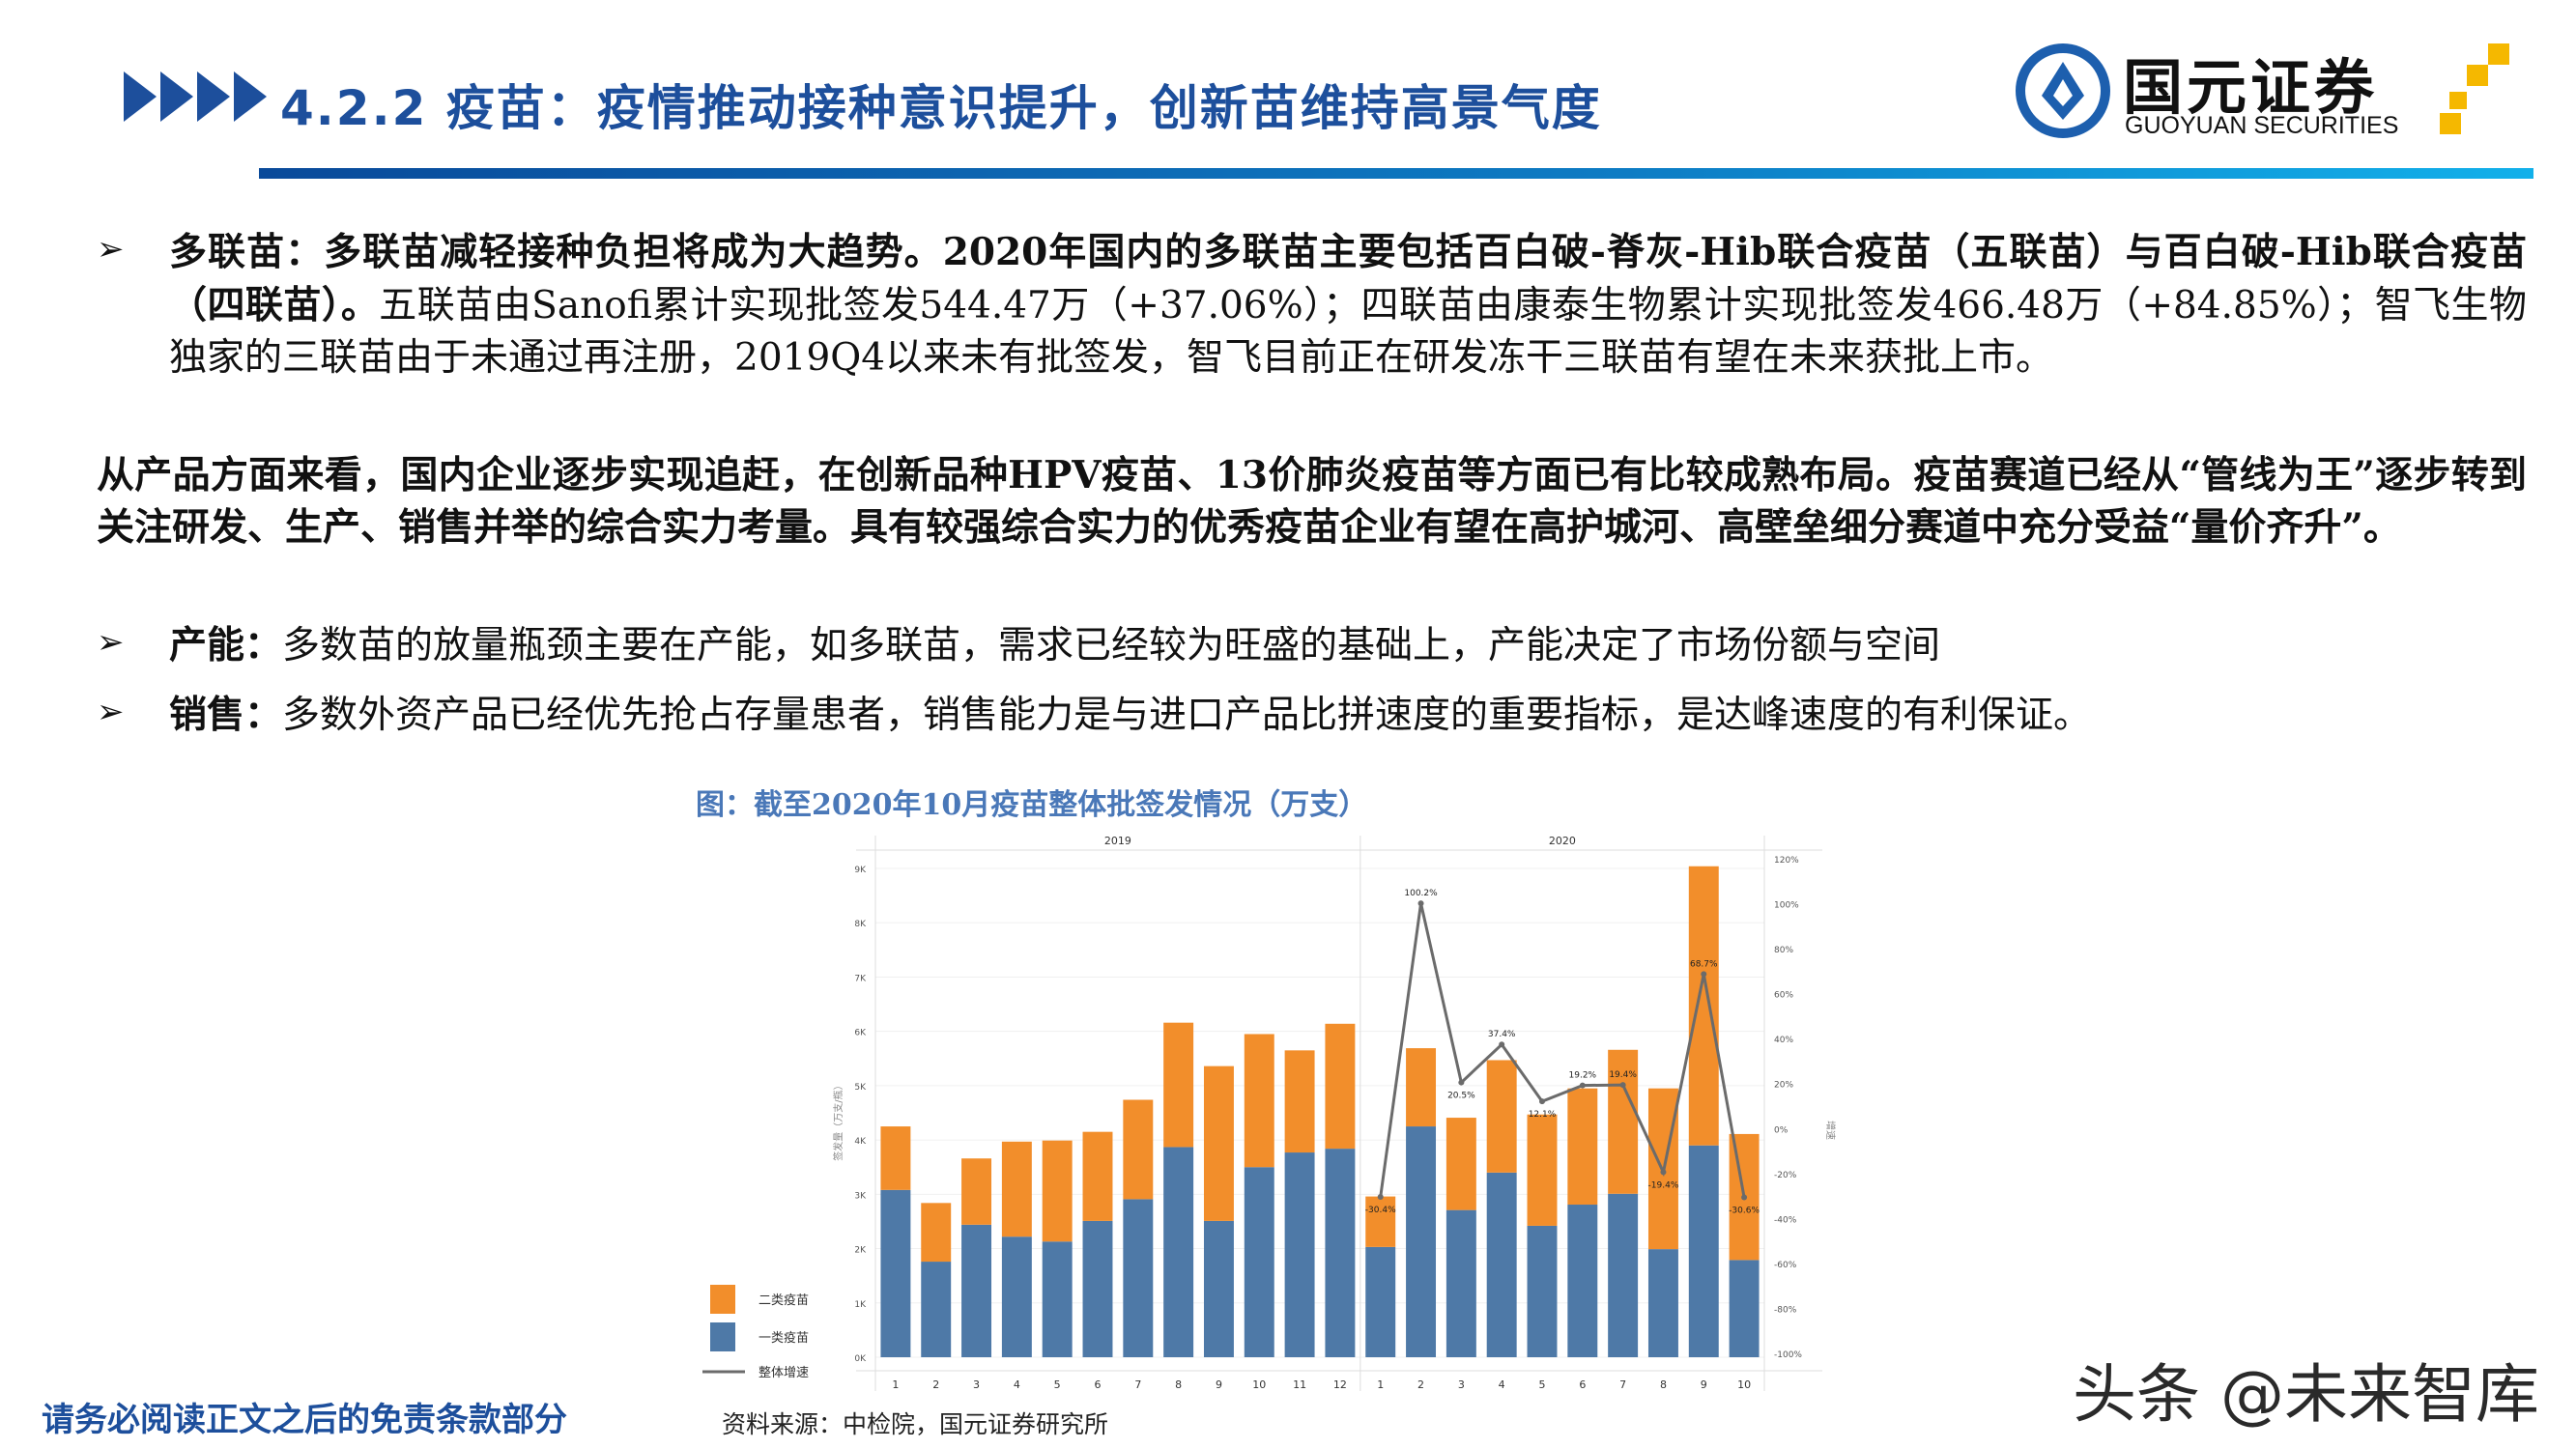  Describe the element at coordinates (1786, 1310) in the screenshot. I see `y2-tick-label: -80%` at that location.